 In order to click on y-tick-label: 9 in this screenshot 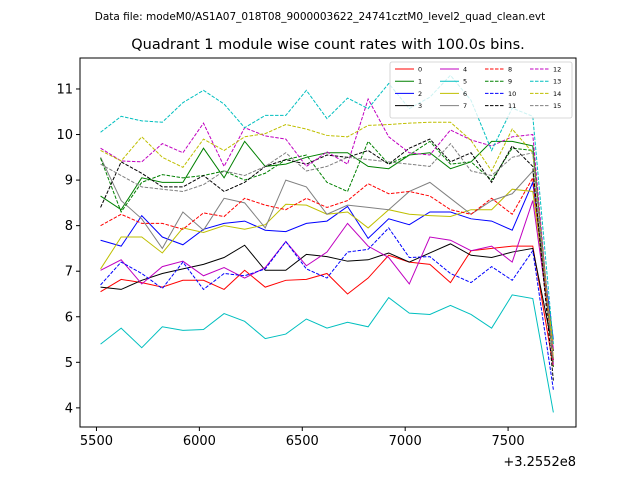, I will do `click(69, 181)`.